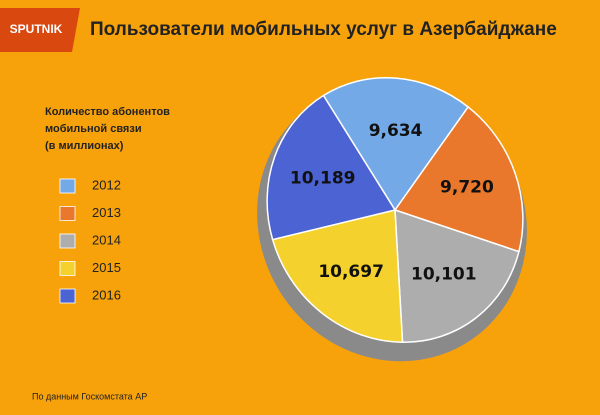 This screenshot has height=415, width=600. I want to click on legend-label: 2012, so click(106, 184).